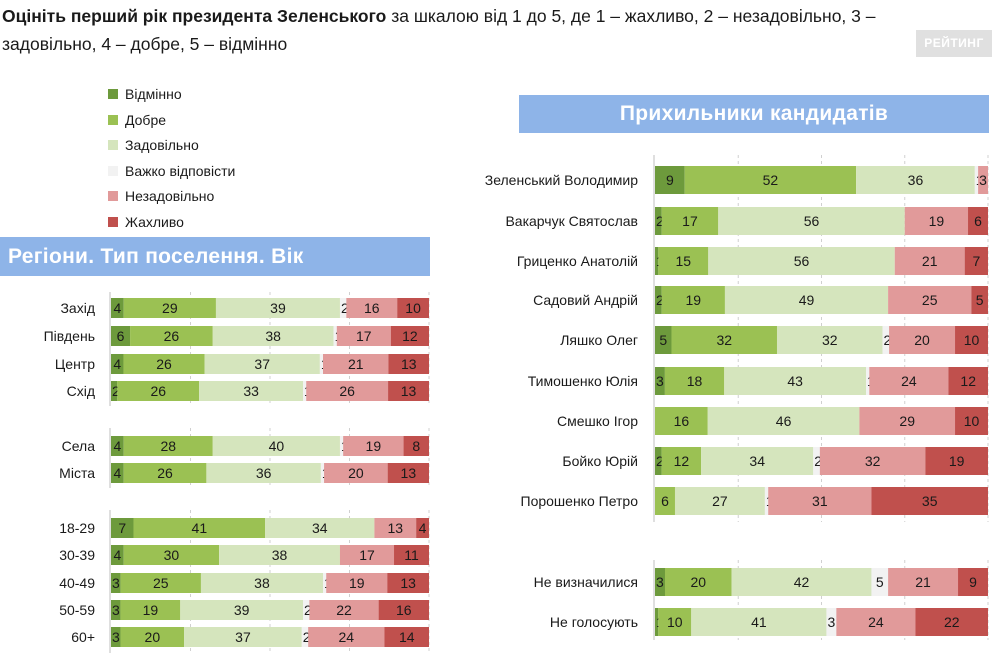 This screenshot has height=653, width=994. I want to click on data-label: 34, so click(320, 528).